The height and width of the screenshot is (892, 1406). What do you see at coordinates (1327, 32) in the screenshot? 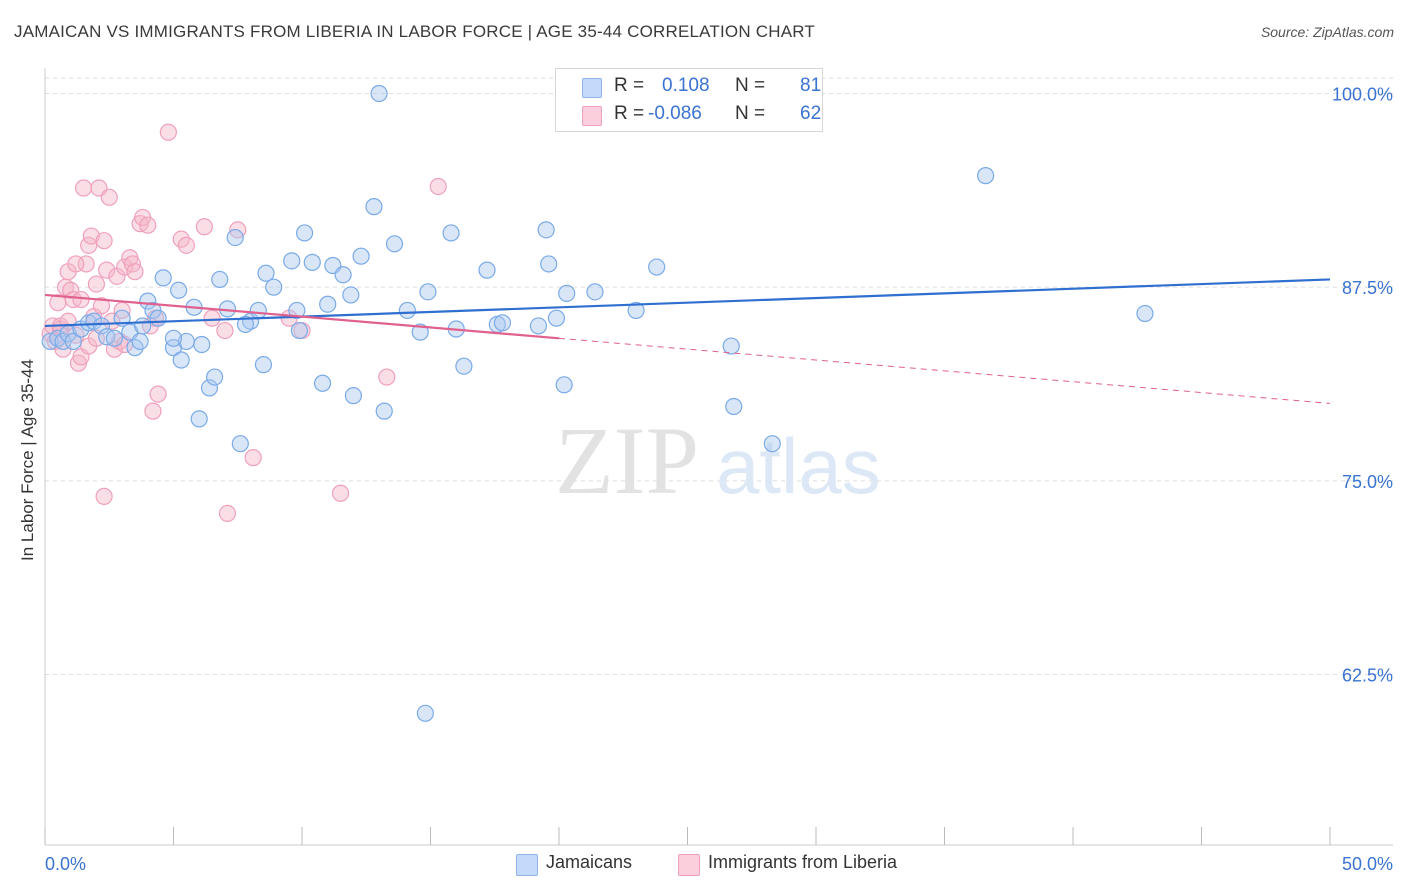
I see `source-credit: Source: ZipAtlas.com` at bounding box center [1327, 32].